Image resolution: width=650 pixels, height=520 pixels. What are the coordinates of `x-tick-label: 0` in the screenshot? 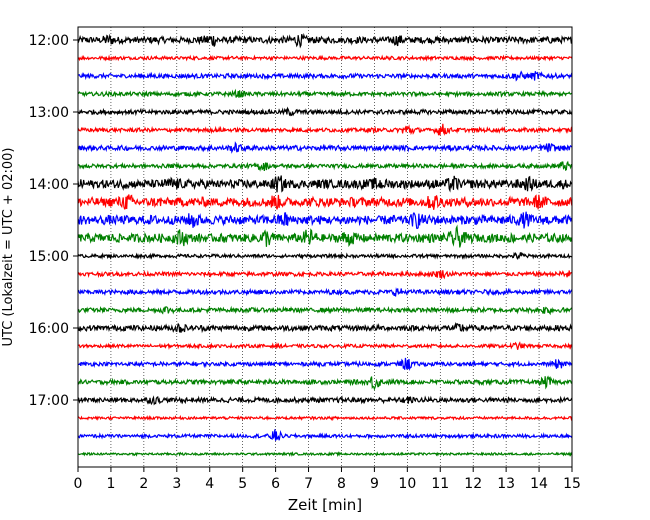 It's located at (78, 484).